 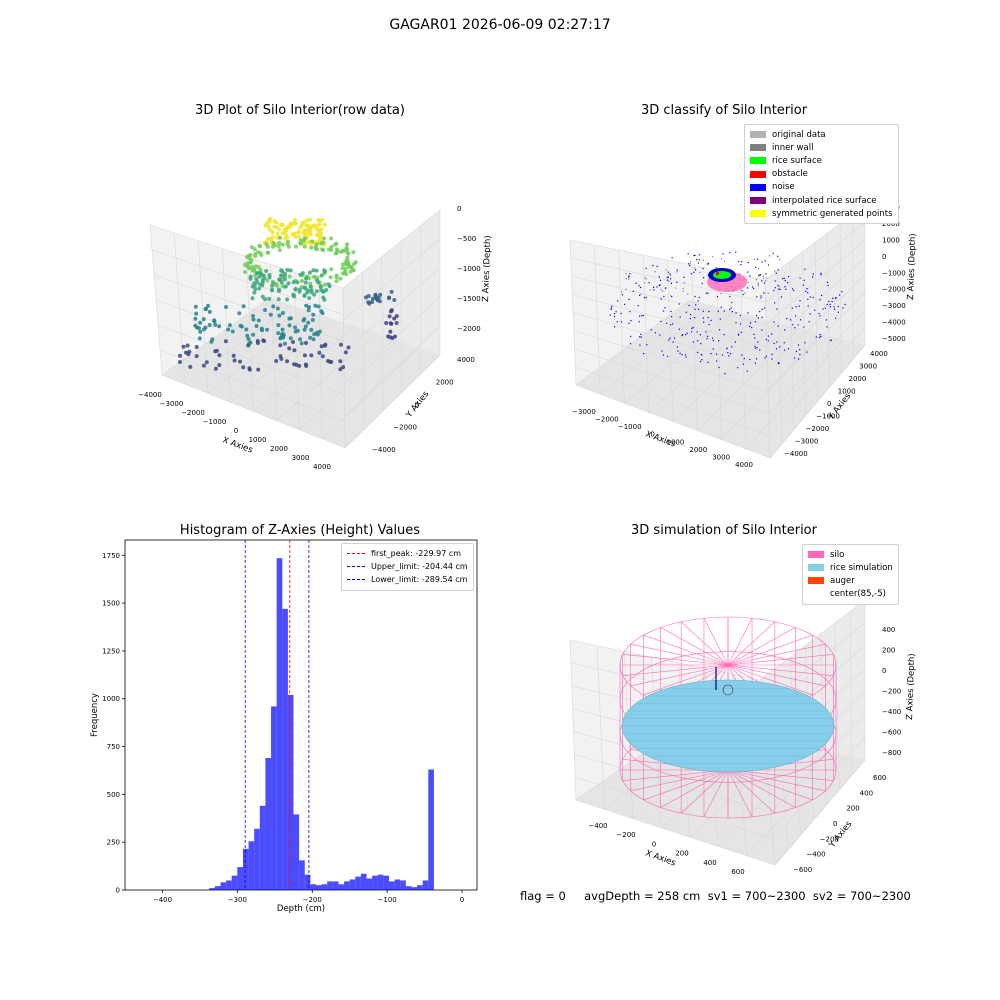 What do you see at coordinates (821, 160) in the screenshot?
I see `legend-entry: rice surface` at bounding box center [821, 160].